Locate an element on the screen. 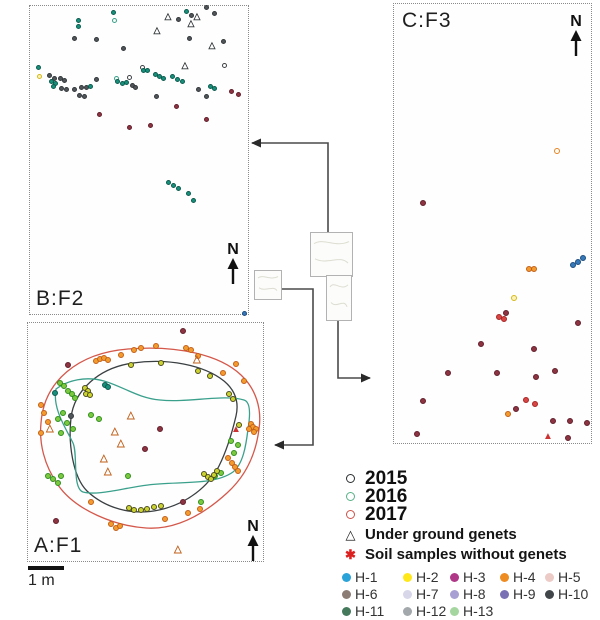  genet-label: H-13 is located at coordinates (478, 611).